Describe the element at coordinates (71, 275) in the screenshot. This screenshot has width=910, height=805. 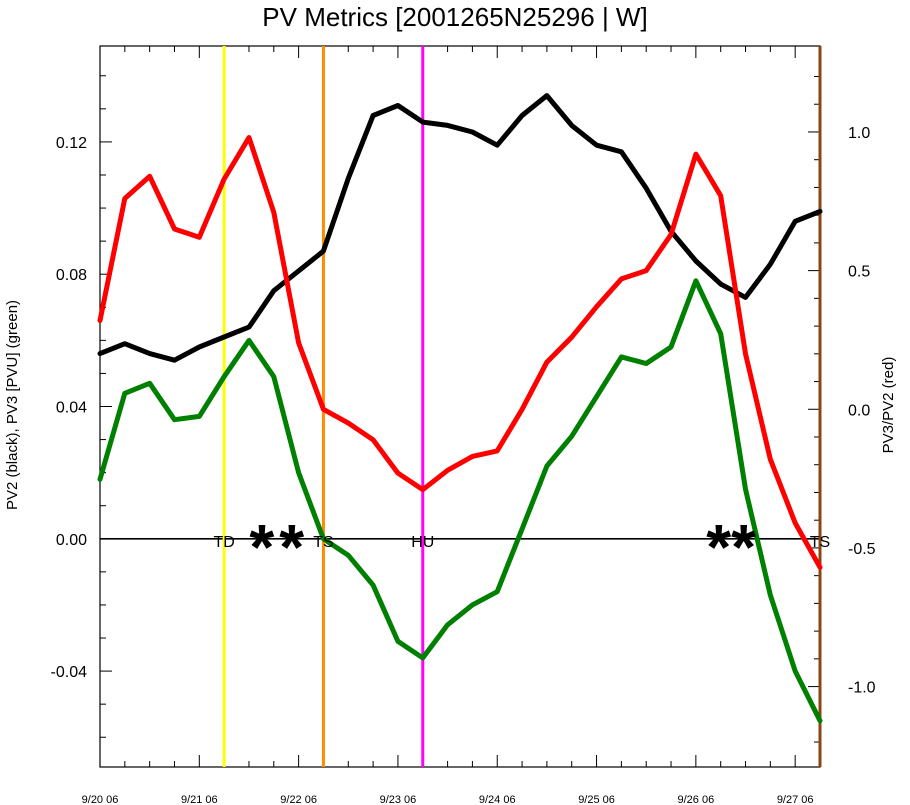
I see `y-left-tick-label: 0.08` at that location.